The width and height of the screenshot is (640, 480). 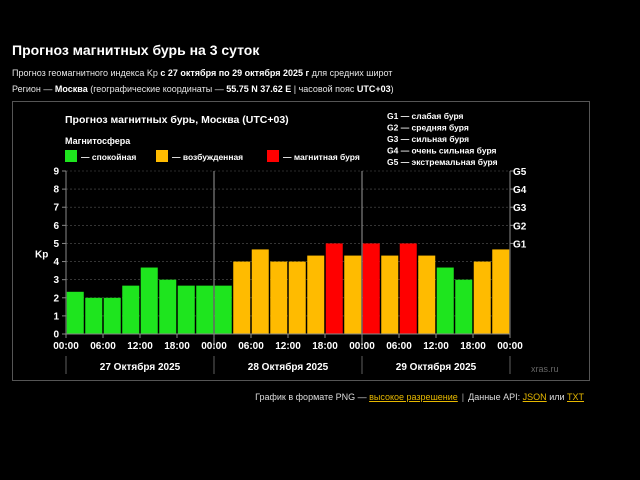 I want to click on y-tick-label: 9, so click(x=56, y=172).